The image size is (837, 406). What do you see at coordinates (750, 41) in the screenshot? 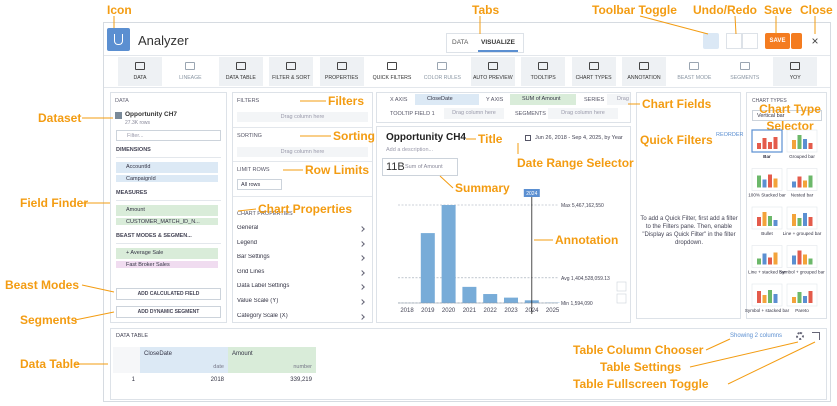
I see `redo` at bounding box center [750, 41].